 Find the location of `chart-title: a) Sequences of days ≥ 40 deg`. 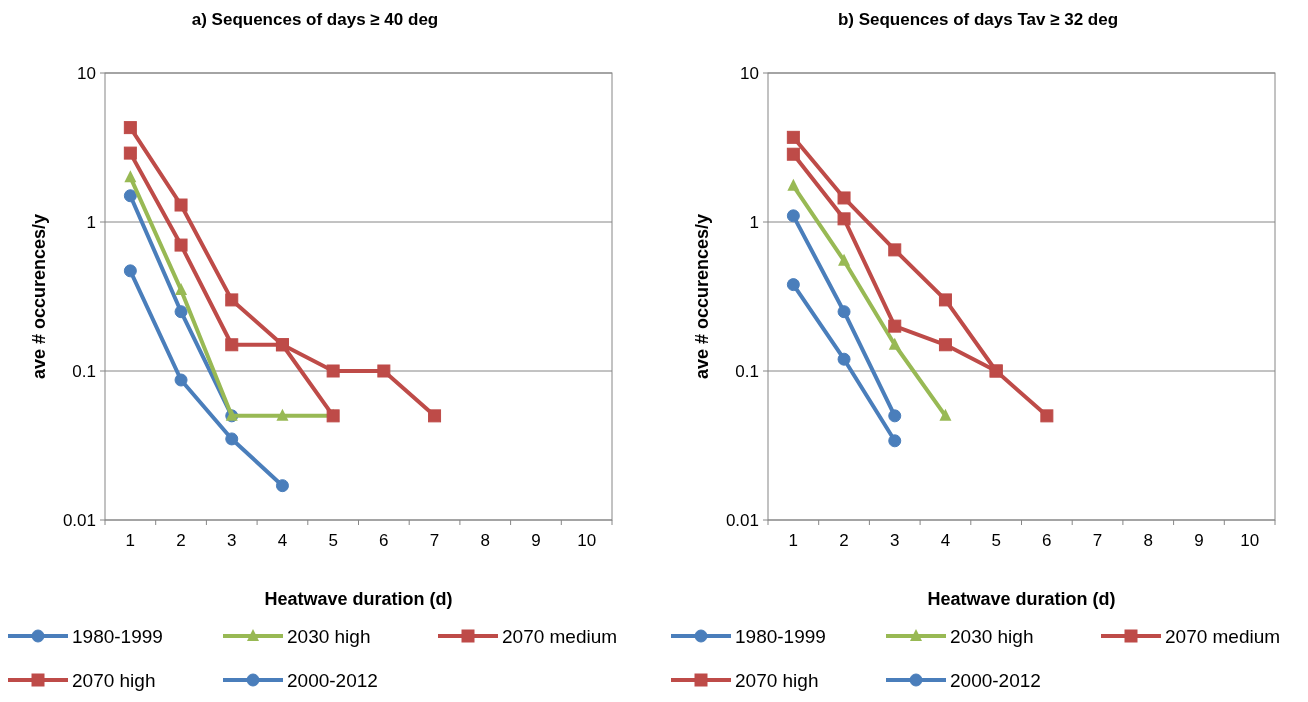

chart-title: a) Sequences of days ≥ 40 deg is located at coordinates (315, 19).